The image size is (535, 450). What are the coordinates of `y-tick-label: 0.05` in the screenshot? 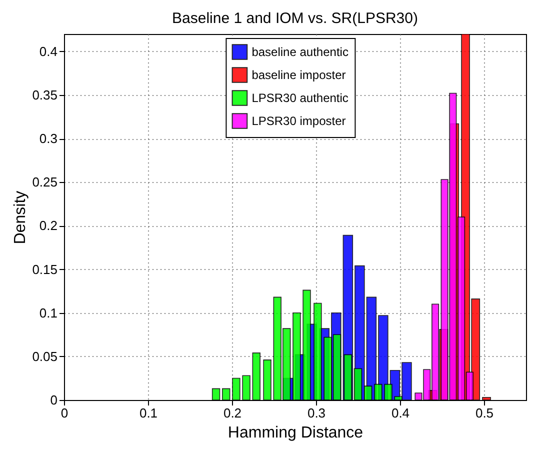 It's located at (45, 356).